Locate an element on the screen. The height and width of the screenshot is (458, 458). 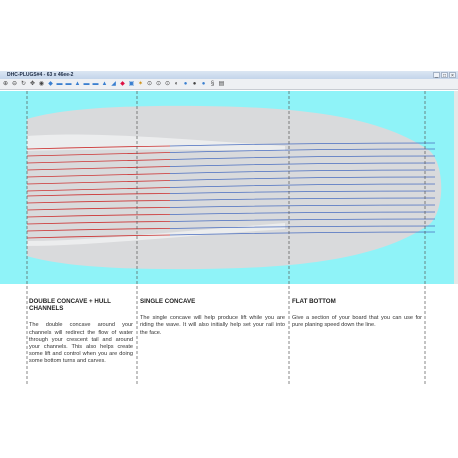
maximize-button: □ is located at coordinates (444, 75).